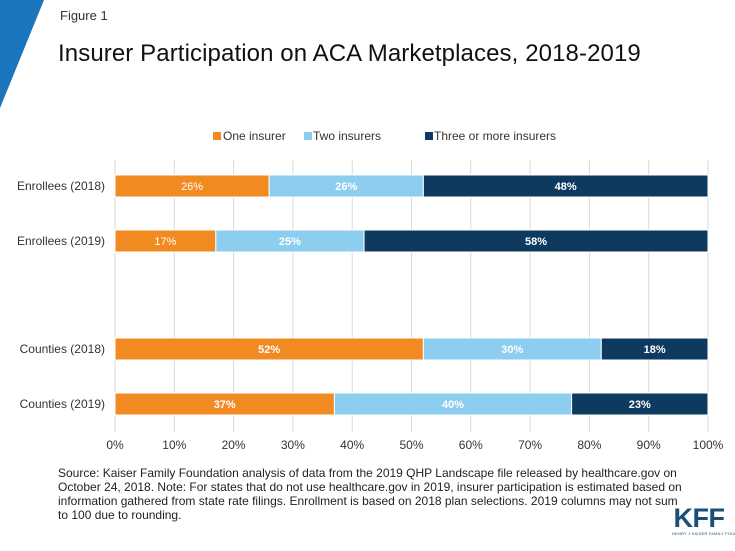  What do you see at coordinates (84, 15) in the screenshot?
I see `figure-label: Figure 1` at bounding box center [84, 15].